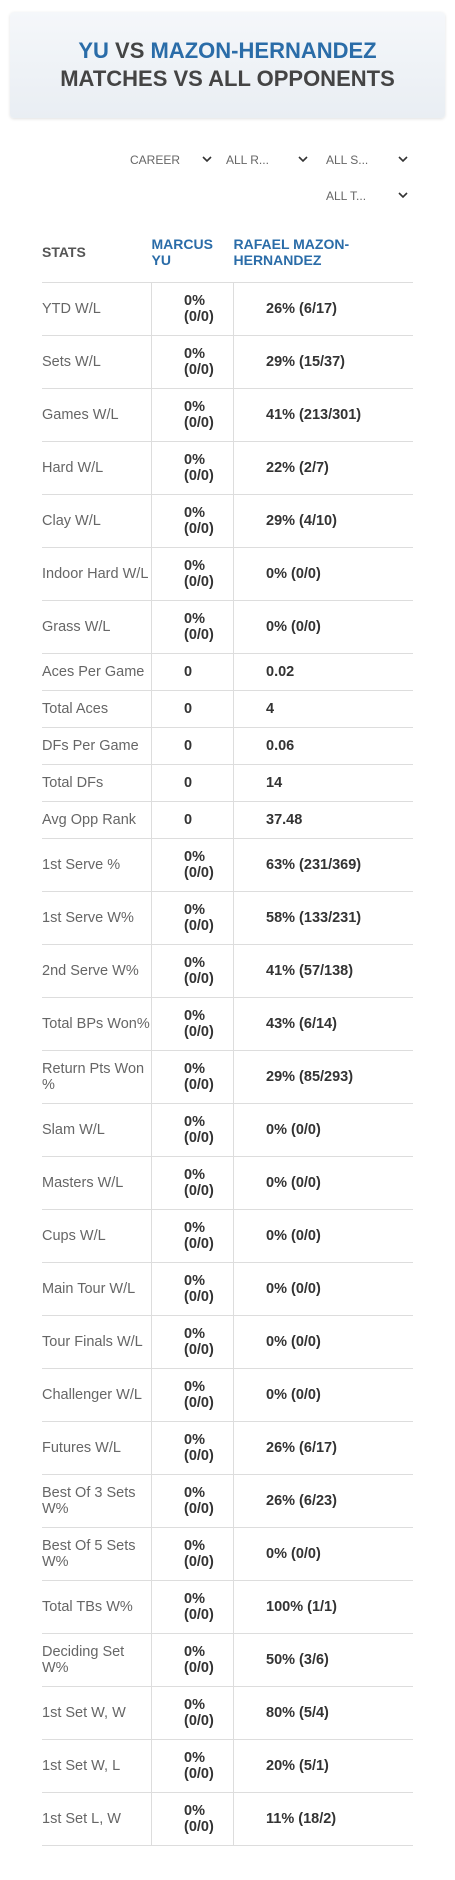  I want to click on player2-value: 0.06, so click(323, 746).